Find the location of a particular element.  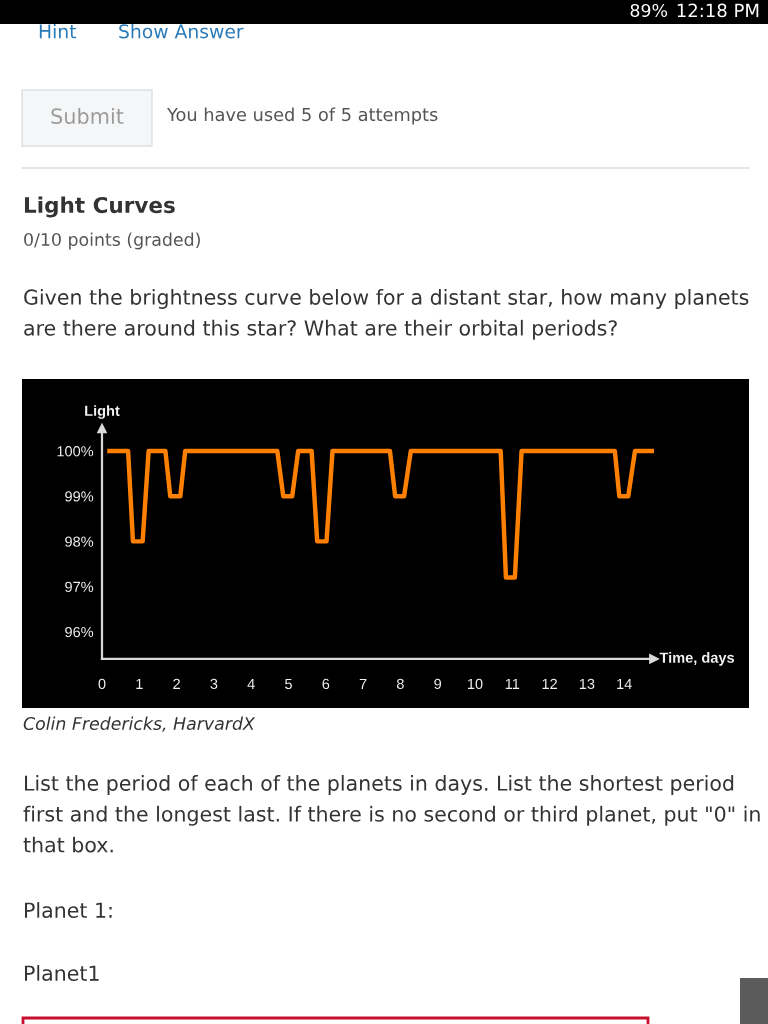

x-tick-label: 10 is located at coordinates (475, 684).